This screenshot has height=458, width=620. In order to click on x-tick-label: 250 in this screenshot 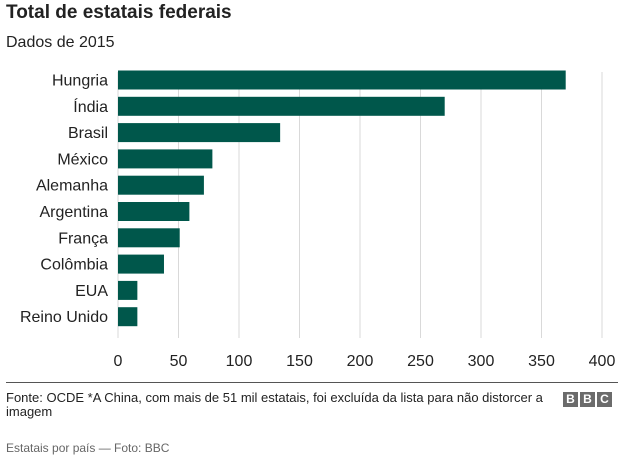, I will do `click(420, 361)`.